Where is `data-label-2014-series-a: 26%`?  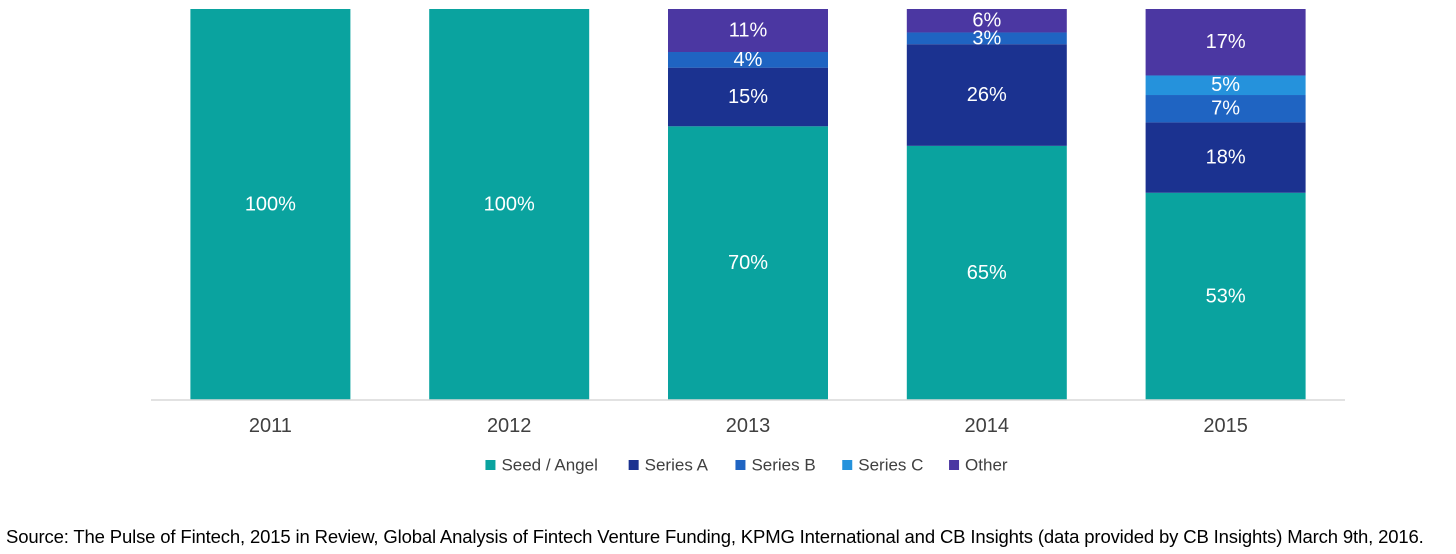 data-label-2014-series-a: 26% is located at coordinates (987, 95).